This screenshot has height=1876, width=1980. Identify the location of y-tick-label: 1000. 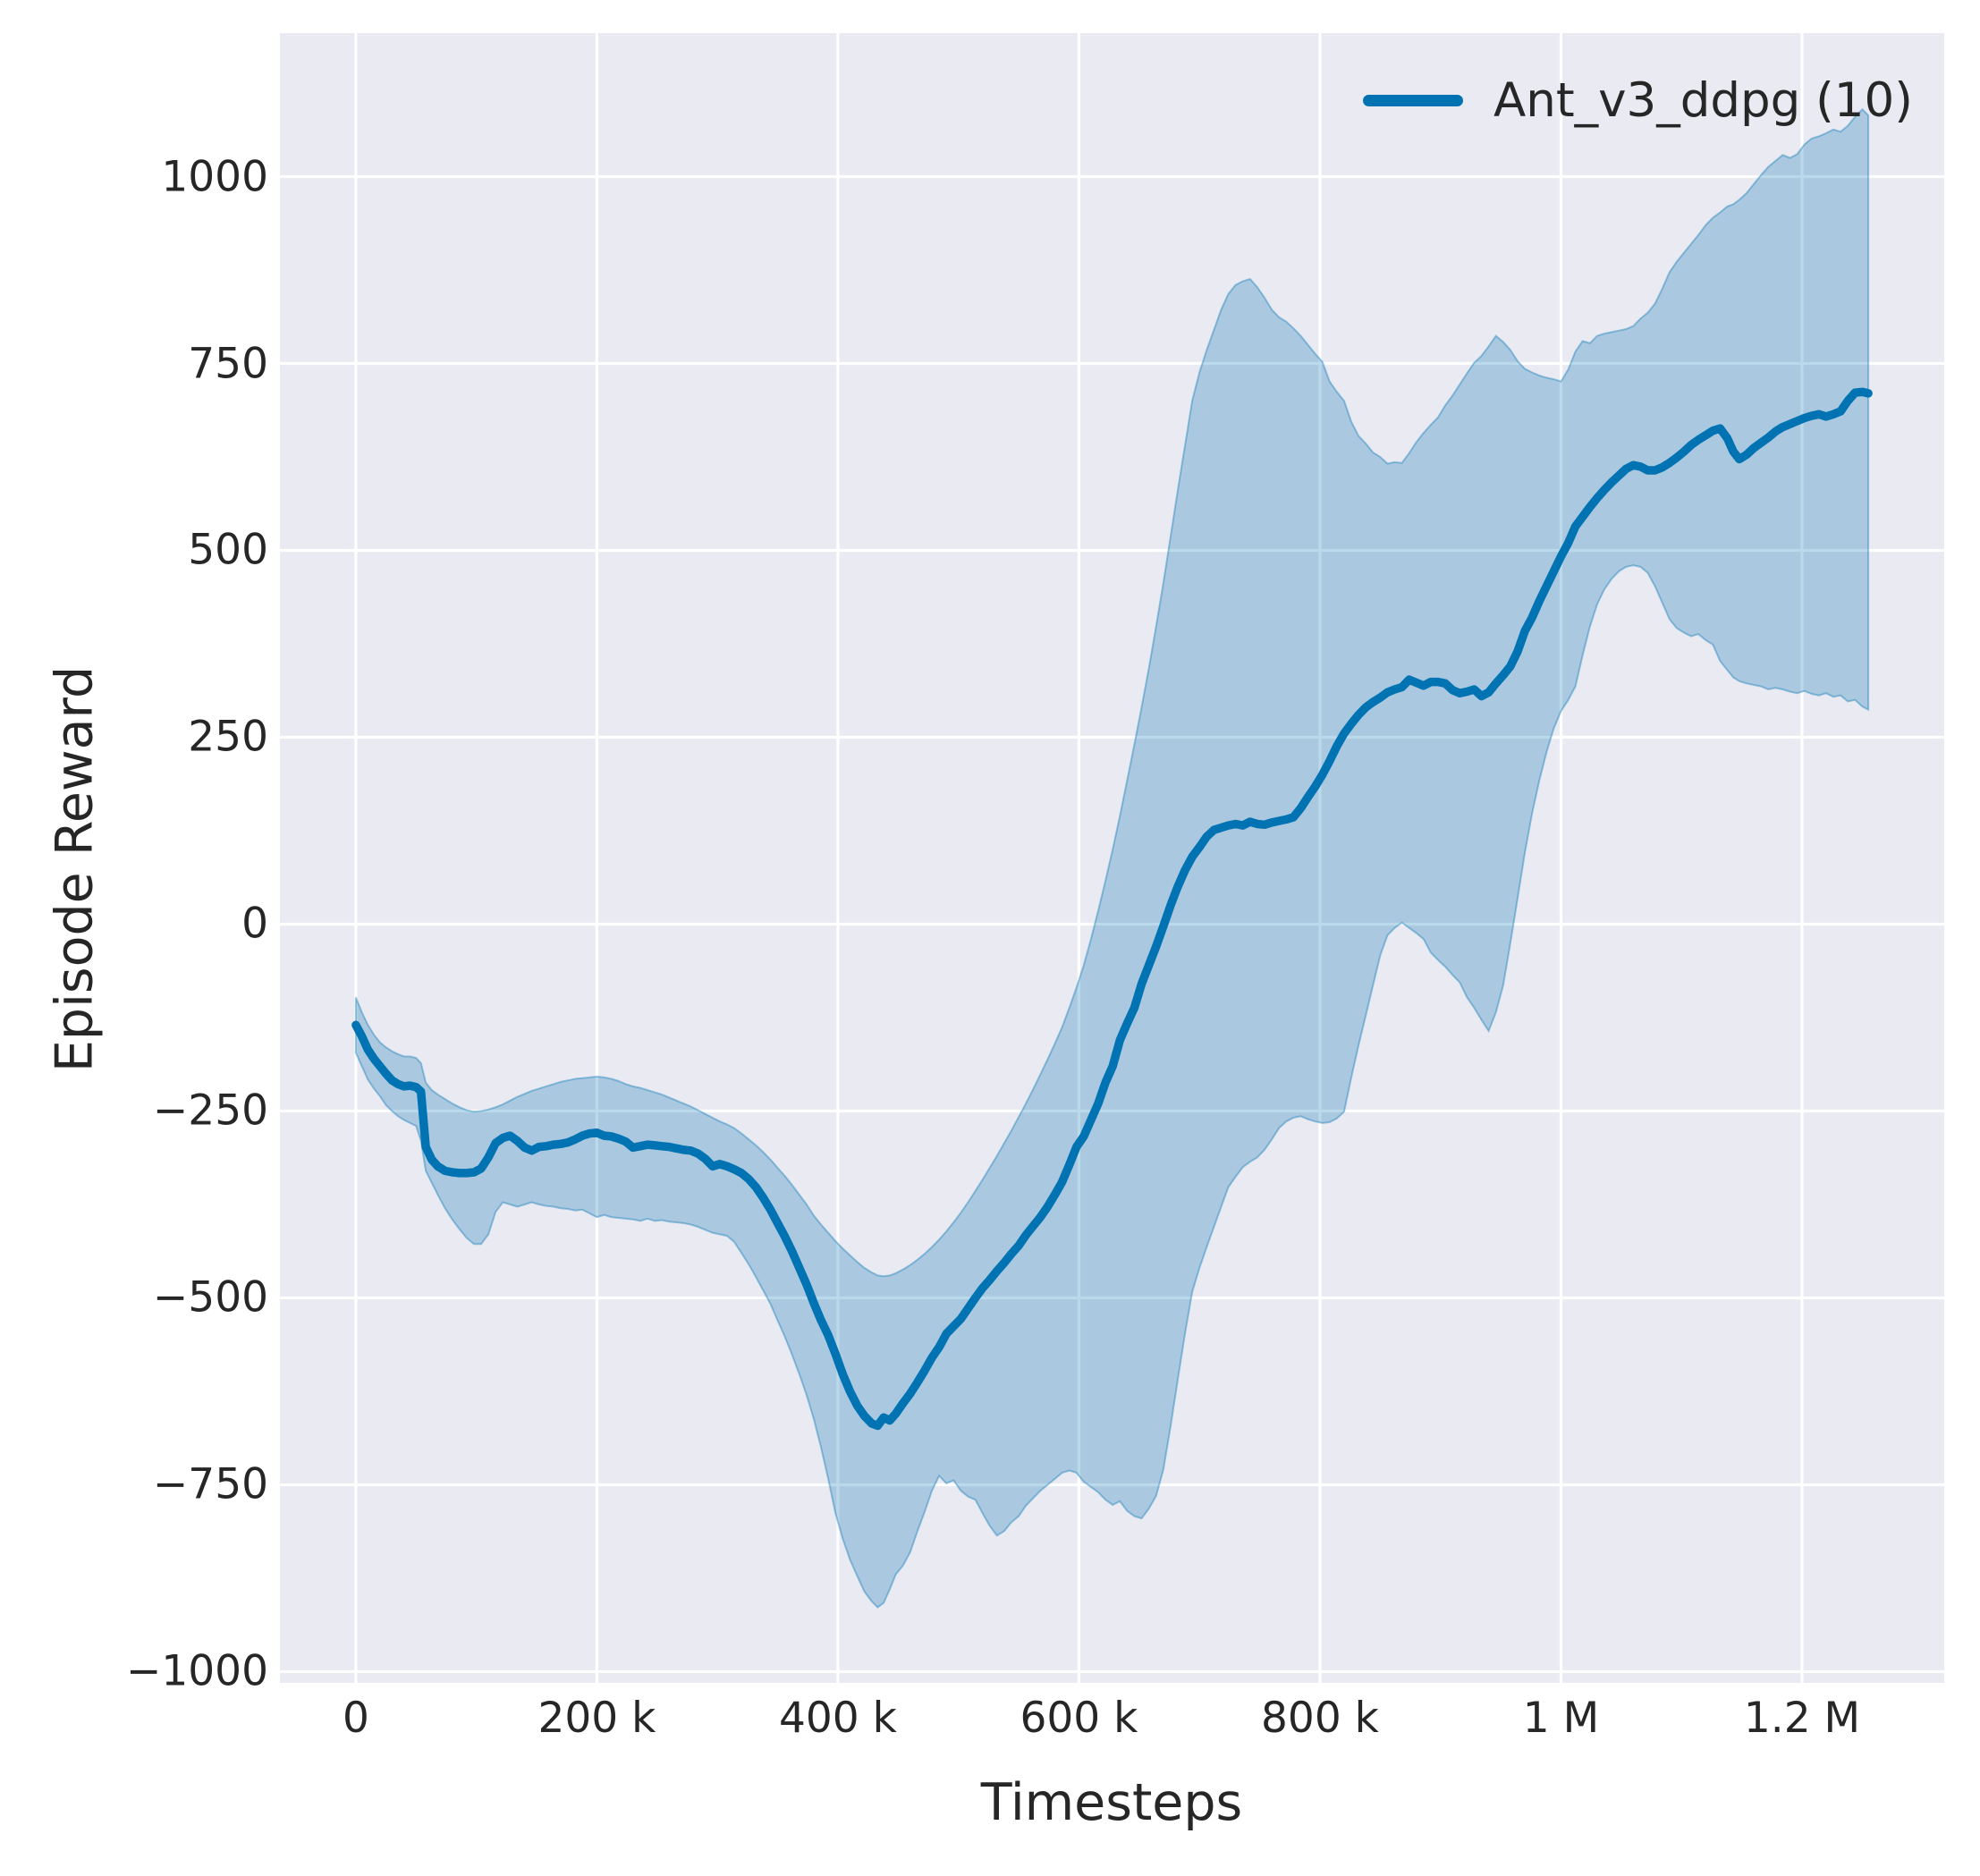
(214, 177).